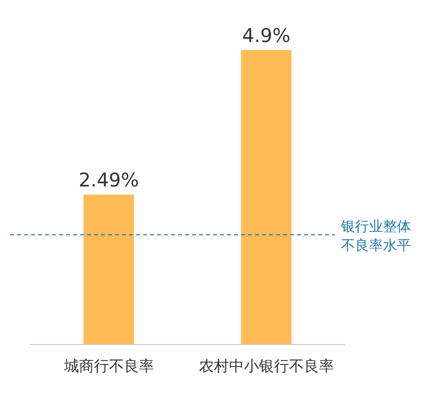 This screenshot has height=395, width=434. I want to click on x-tick-label: 农村中小银行不良率, so click(266, 366).